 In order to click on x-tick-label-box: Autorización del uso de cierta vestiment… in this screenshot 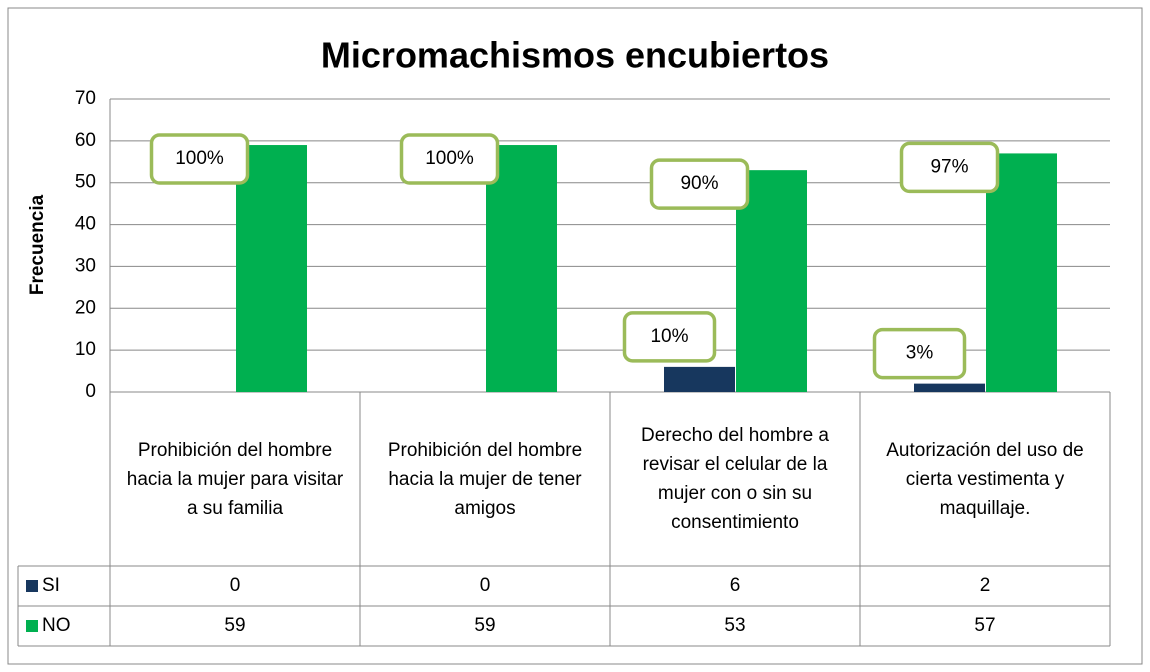, I will do `click(985, 479)`.